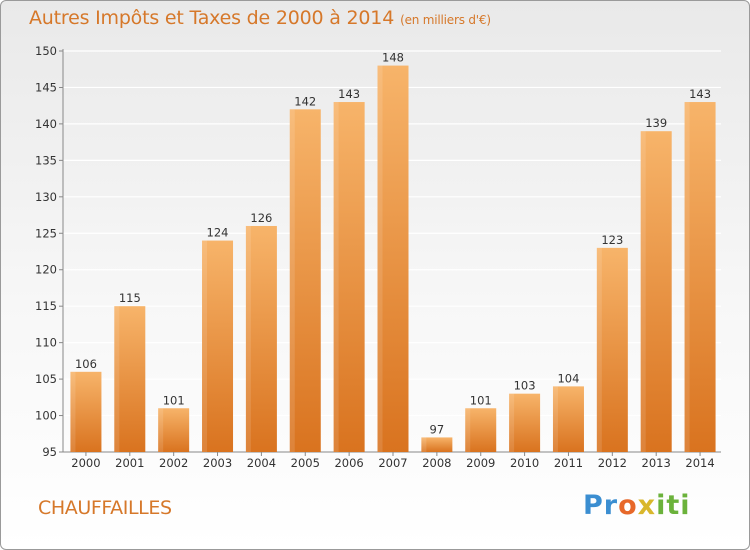  Describe the element at coordinates (699, 463) in the screenshot. I see `x-tick-label: 2014` at that location.